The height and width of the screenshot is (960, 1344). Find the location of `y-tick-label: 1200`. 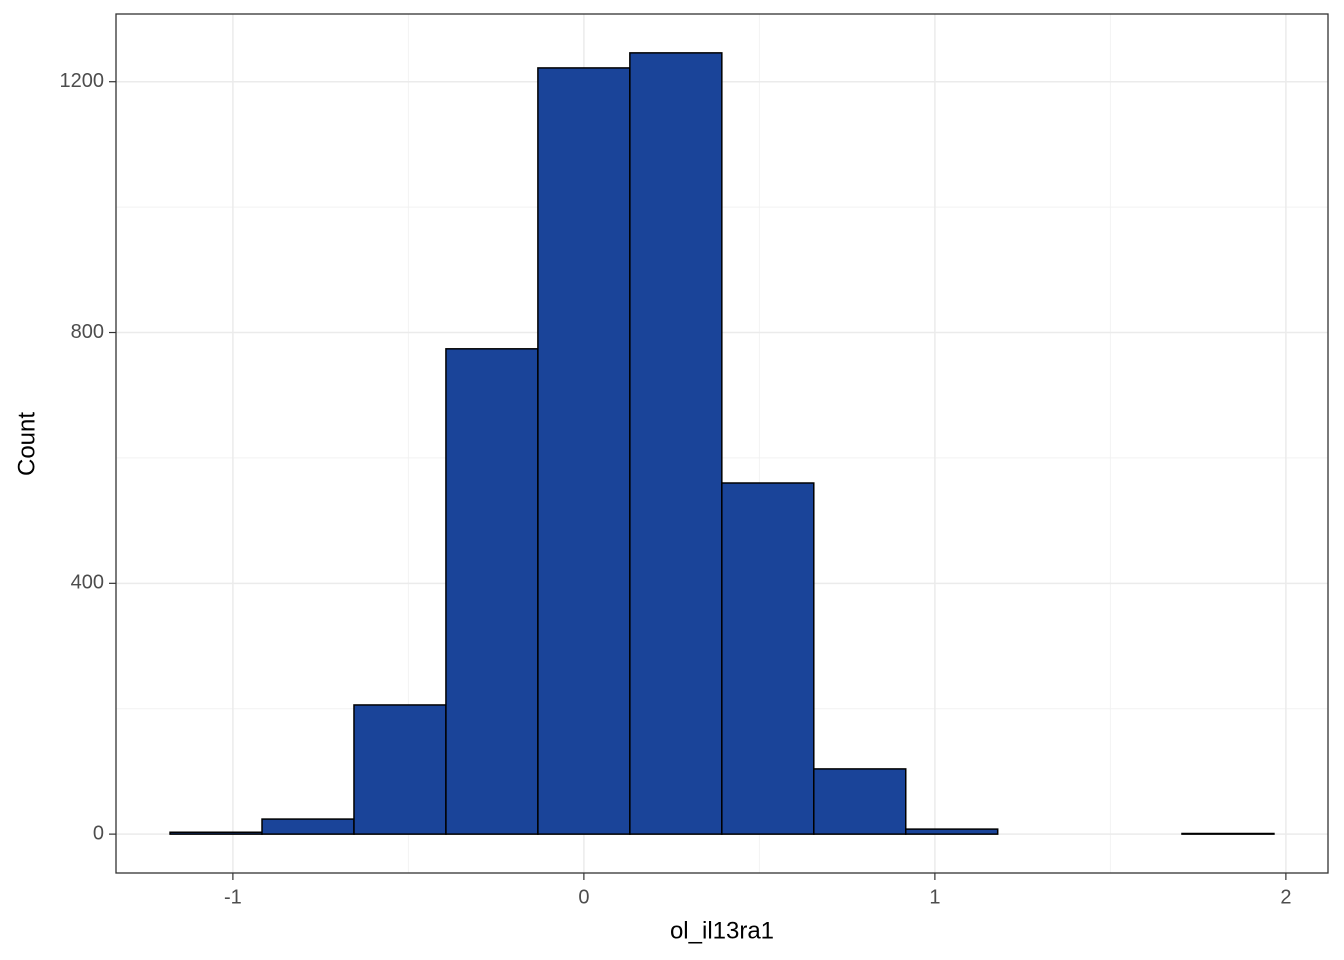

y-tick-label: 1200 is located at coordinates (82, 81).